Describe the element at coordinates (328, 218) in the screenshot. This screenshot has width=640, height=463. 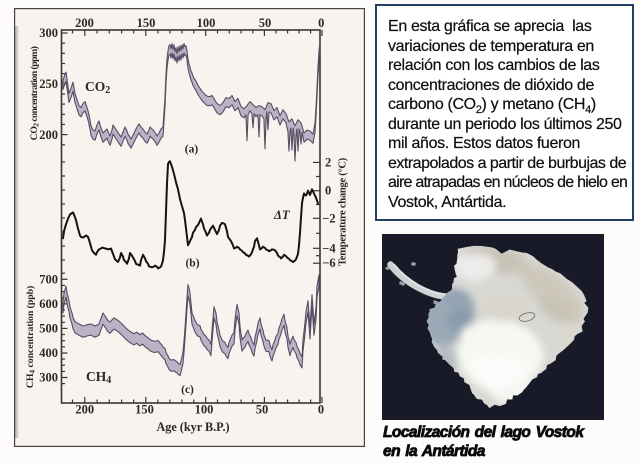
I see `svg-text: −2` at that location.